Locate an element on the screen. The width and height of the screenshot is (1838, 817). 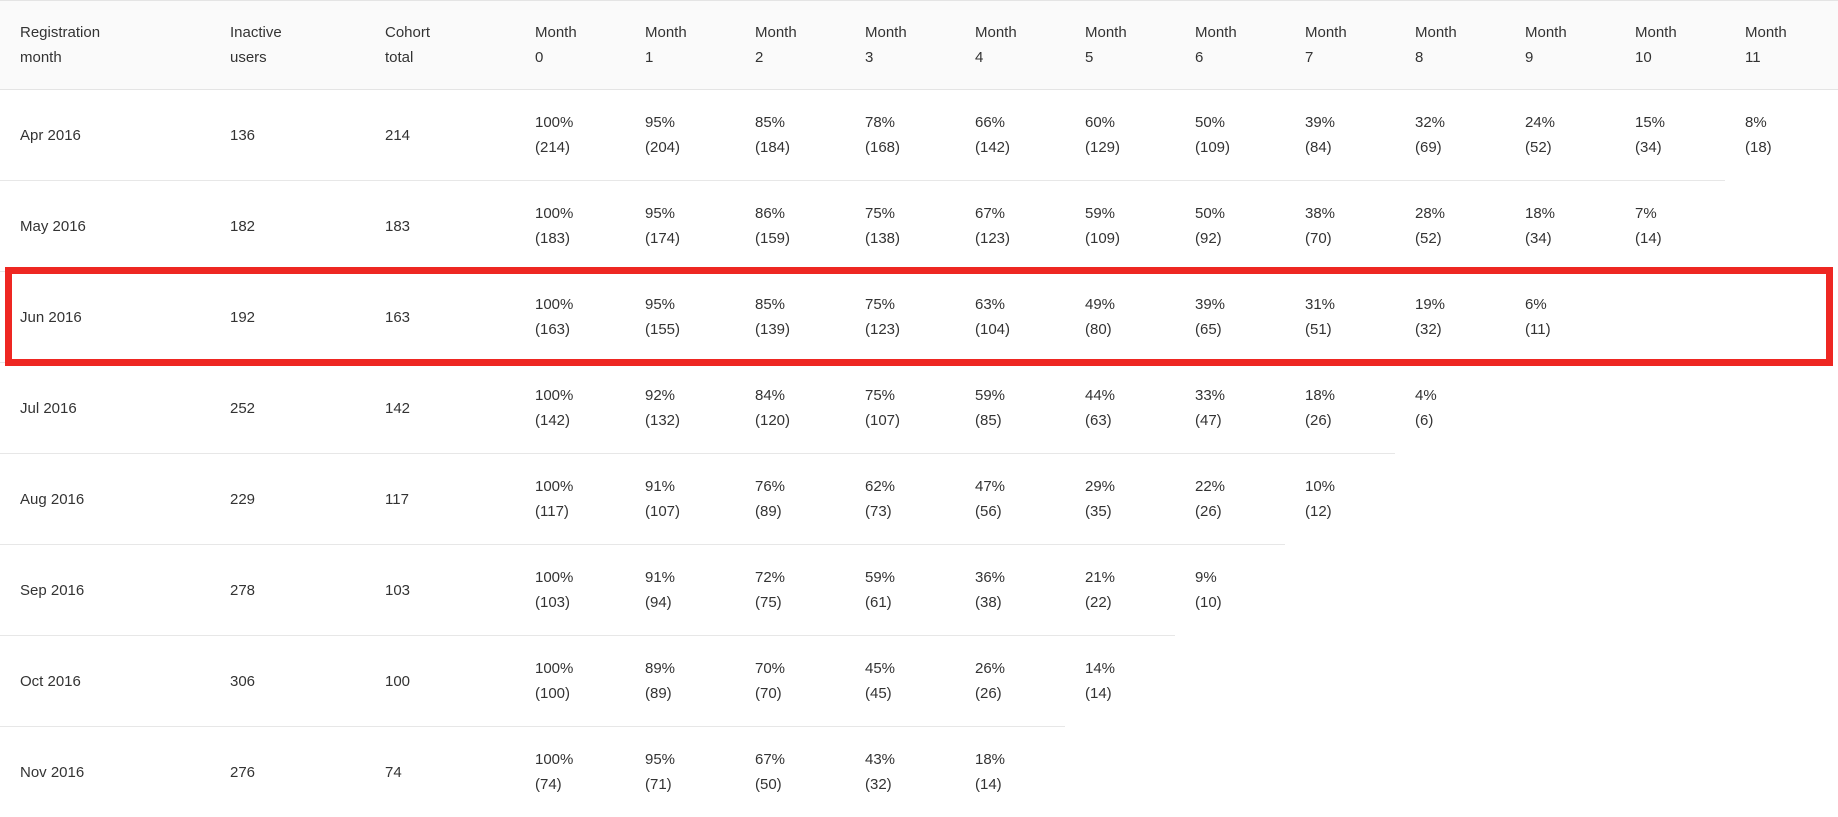
cohort-total-cell: 74 is located at coordinates (440, 772).